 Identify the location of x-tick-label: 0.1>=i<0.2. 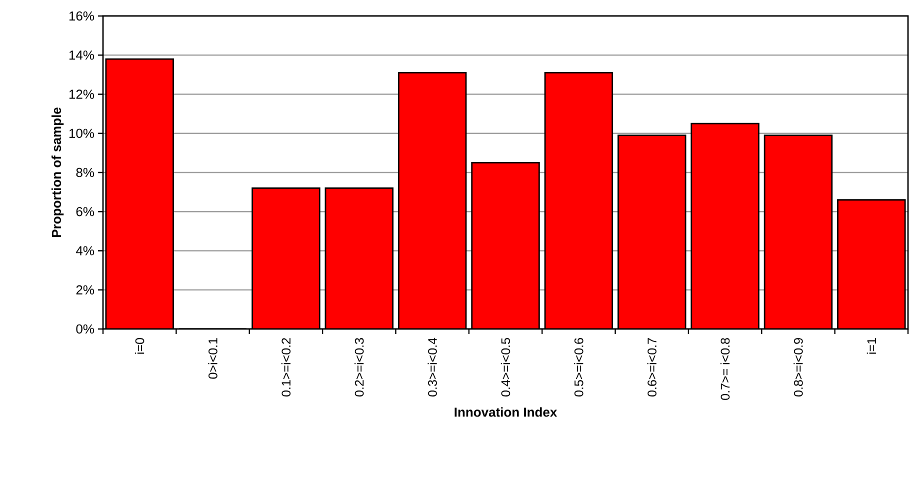
(286, 367).